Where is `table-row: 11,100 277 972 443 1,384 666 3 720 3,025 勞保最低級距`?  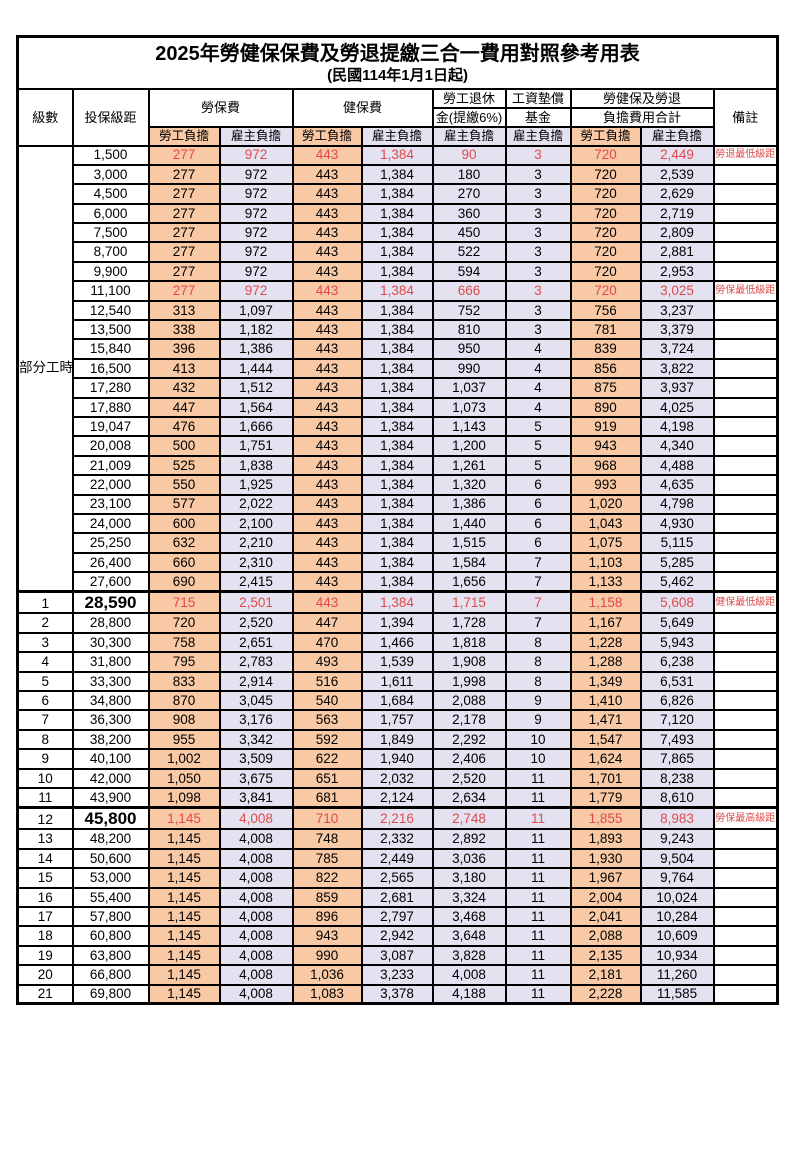
table-row: 11,100 277 972 443 1,384 666 3 720 3,025 勞保最低級距 is located at coordinates (398, 291).